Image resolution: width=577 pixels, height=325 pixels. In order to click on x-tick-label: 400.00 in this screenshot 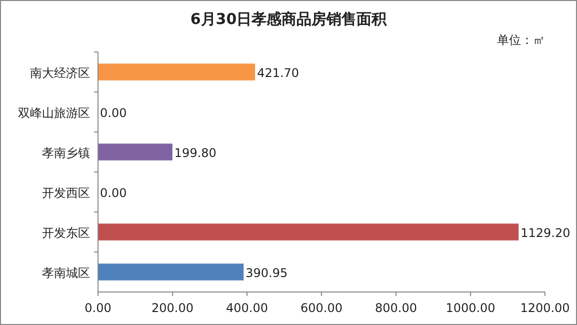, I will do `click(247, 308)`.